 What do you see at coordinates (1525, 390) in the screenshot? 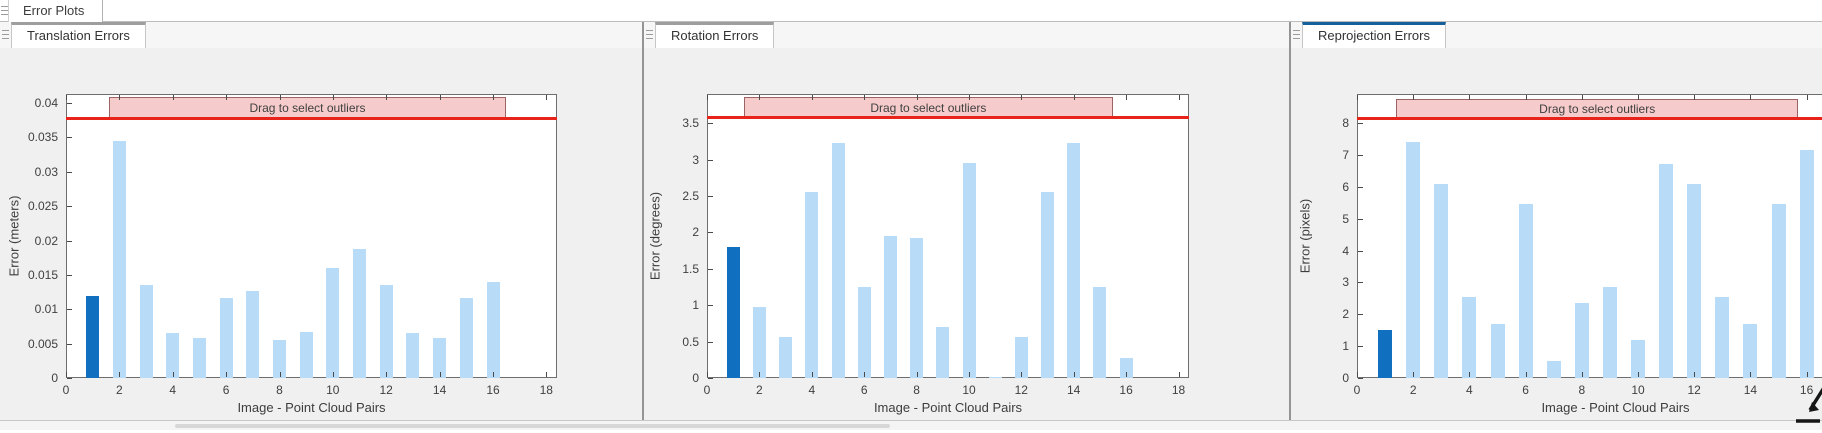
I see `x-tick-label: 6` at bounding box center [1525, 390].